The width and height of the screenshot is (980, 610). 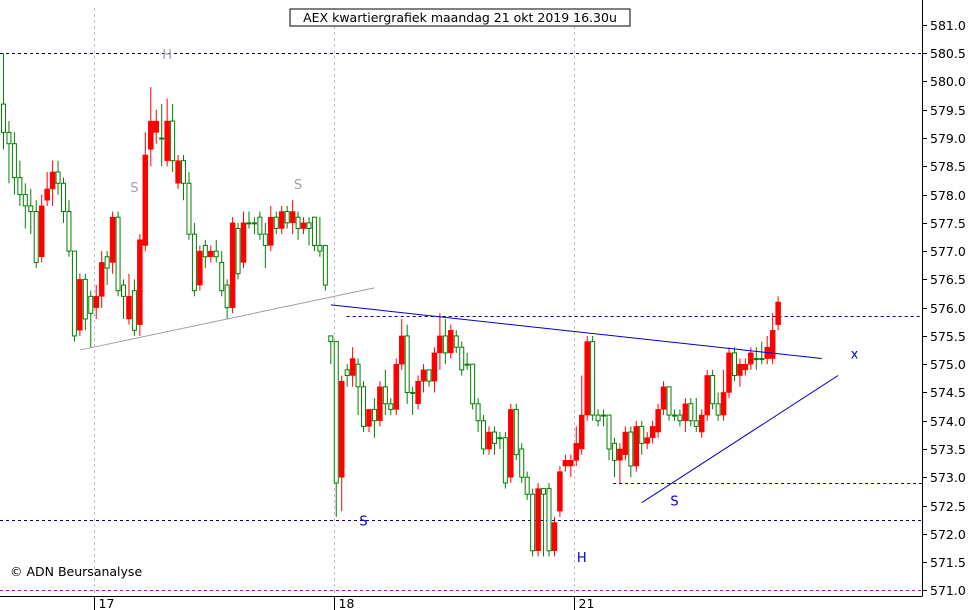 I want to click on y-tick-label: 573.5, so click(x=948, y=449).